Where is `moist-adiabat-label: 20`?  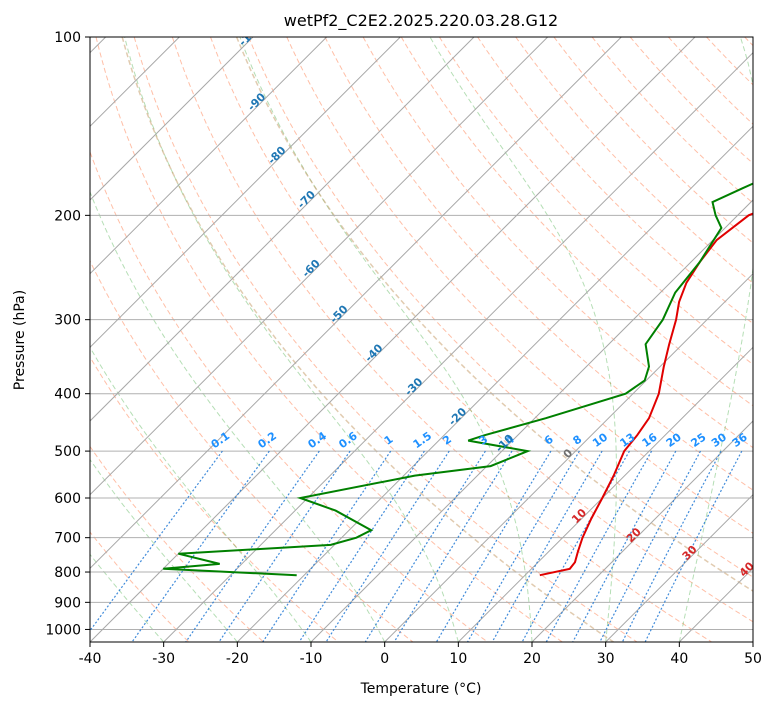 moist-adiabat-label: 20 is located at coordinates (634, 535).